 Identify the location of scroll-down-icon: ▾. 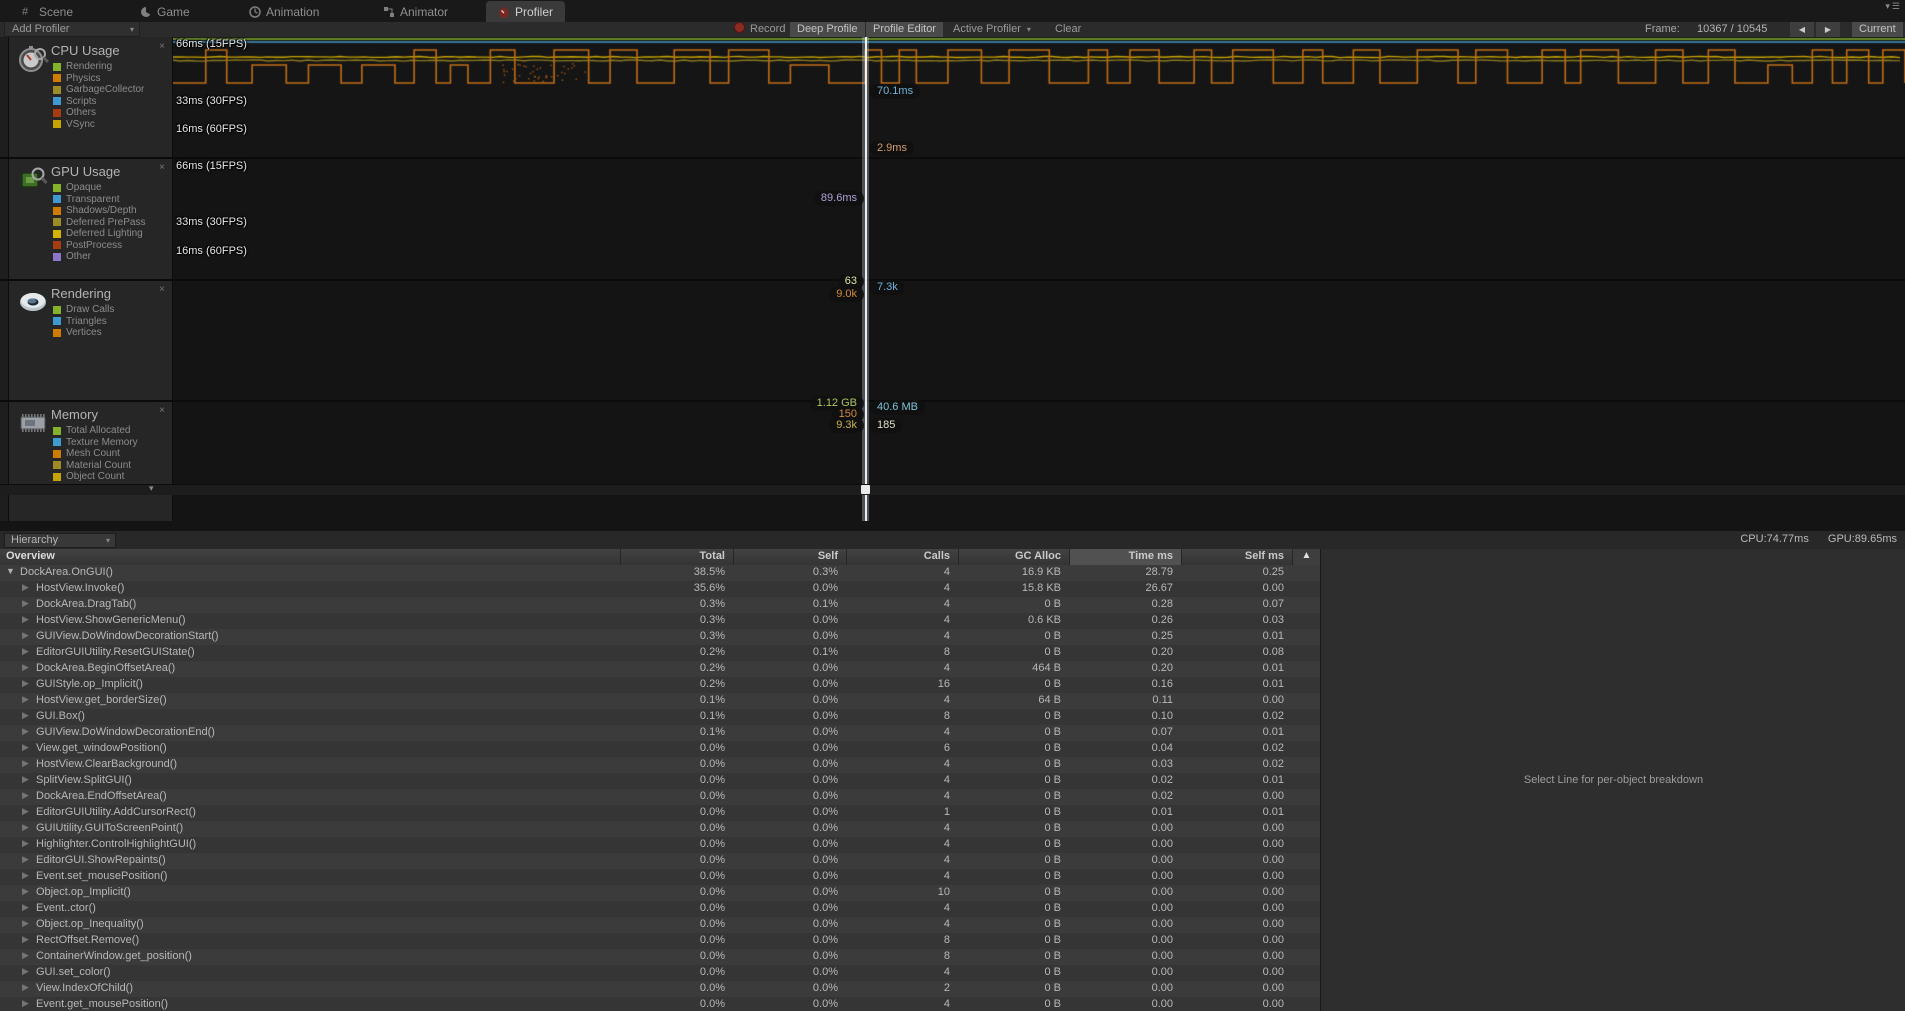
(151, 488).